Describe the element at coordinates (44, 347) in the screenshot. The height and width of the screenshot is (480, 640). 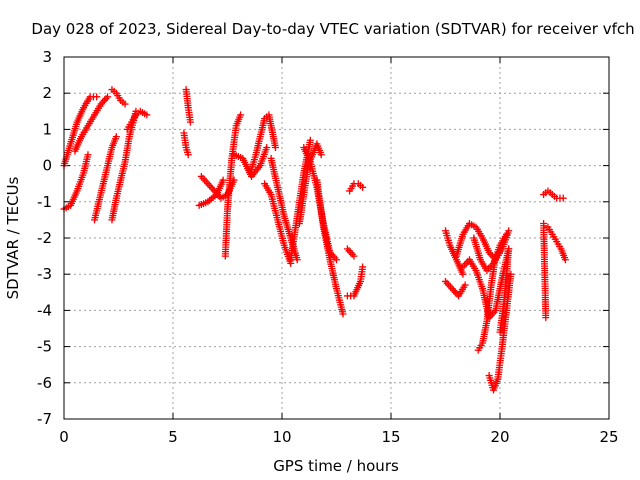
I see `y-tick-label: -5` at that location.